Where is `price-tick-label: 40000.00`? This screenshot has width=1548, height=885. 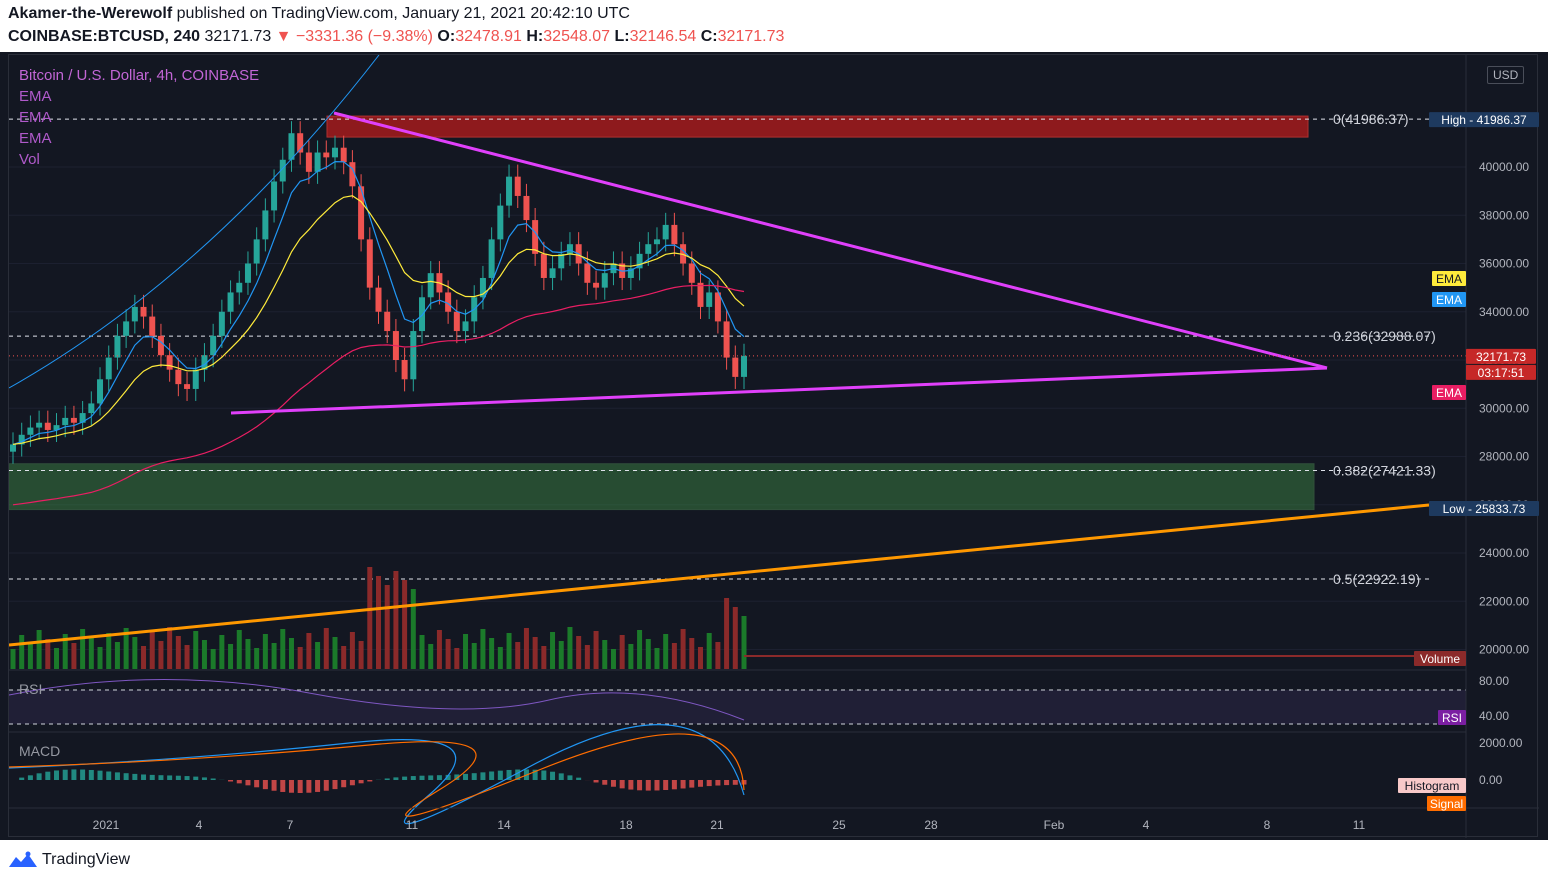 price-tick-label: 40000.00 is located at coordinates (1504, 167).